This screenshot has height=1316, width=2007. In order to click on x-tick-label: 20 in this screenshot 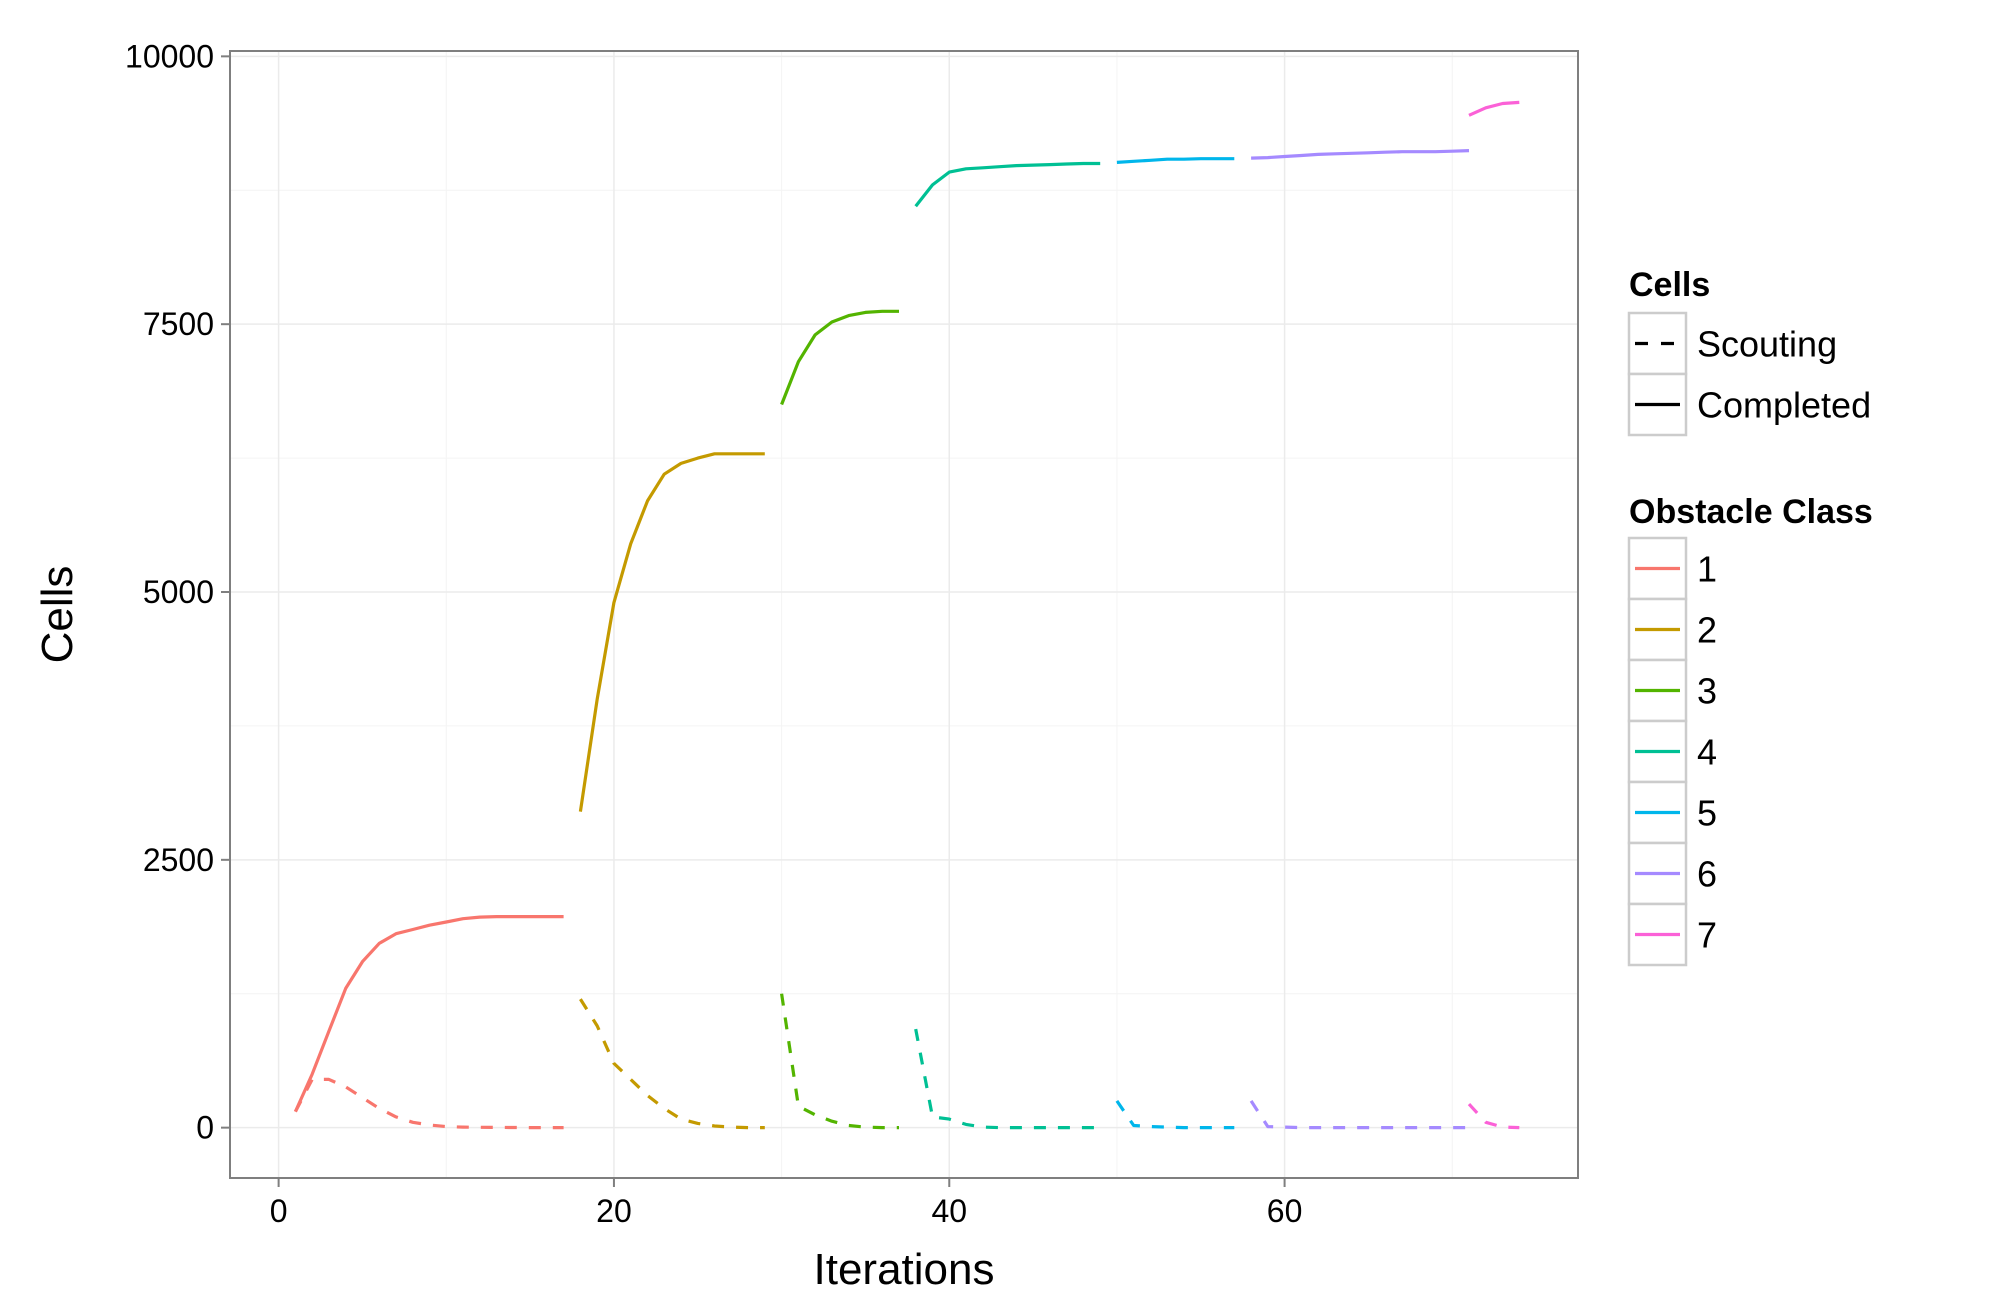, I will do `click(614, 1211)`.